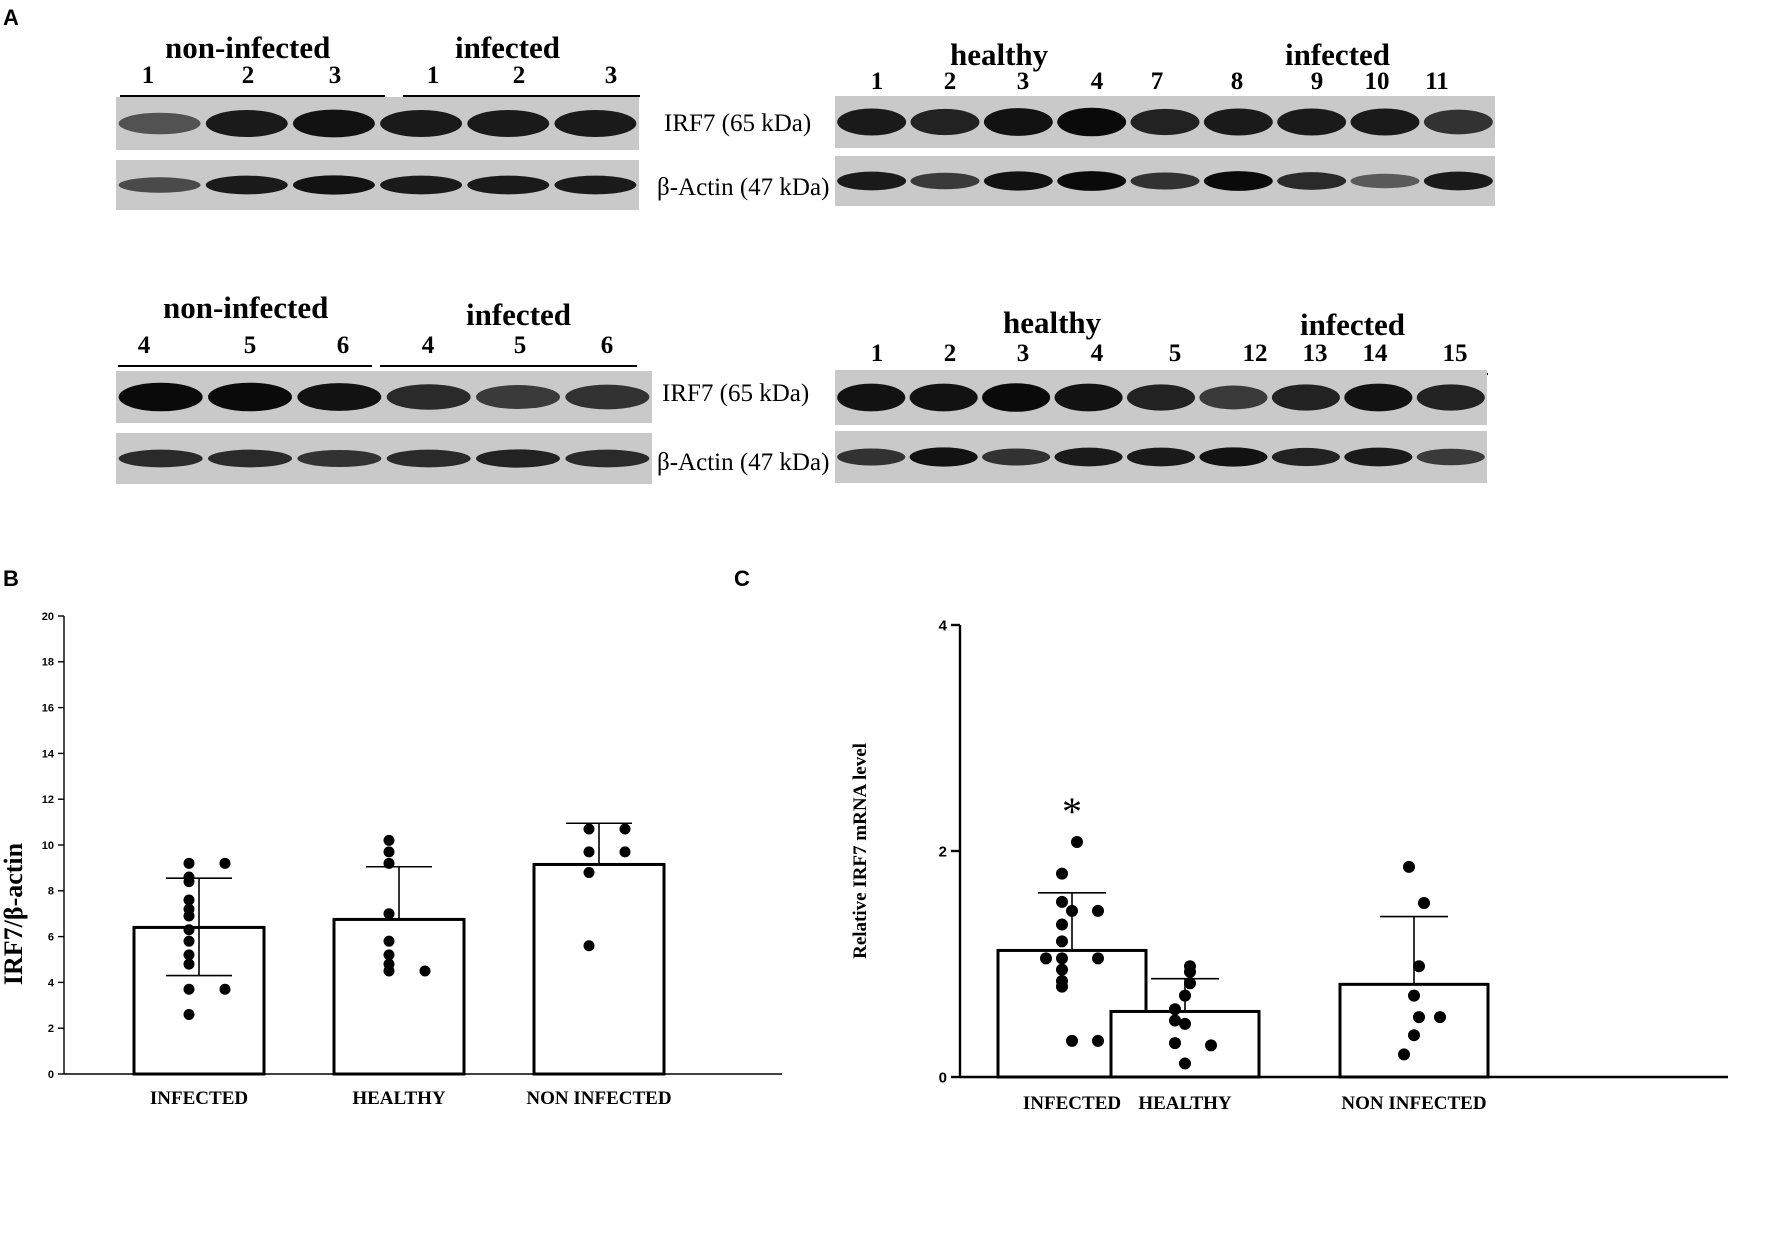 The width and height of the screenshot is (1772, 1250). Describe the element at coordinates (599, 969) in the screenshot. I see `bar` at that location.